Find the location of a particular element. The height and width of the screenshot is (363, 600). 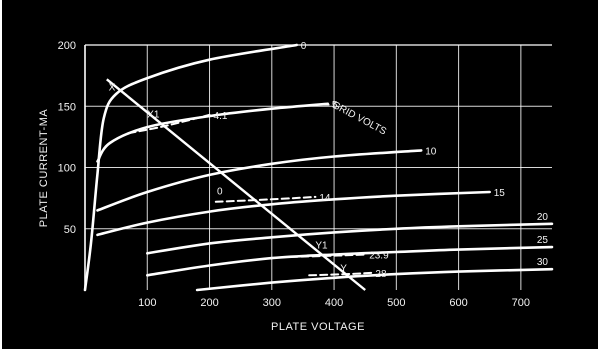

curve-label: 20 is located at coordinates (543, 217).